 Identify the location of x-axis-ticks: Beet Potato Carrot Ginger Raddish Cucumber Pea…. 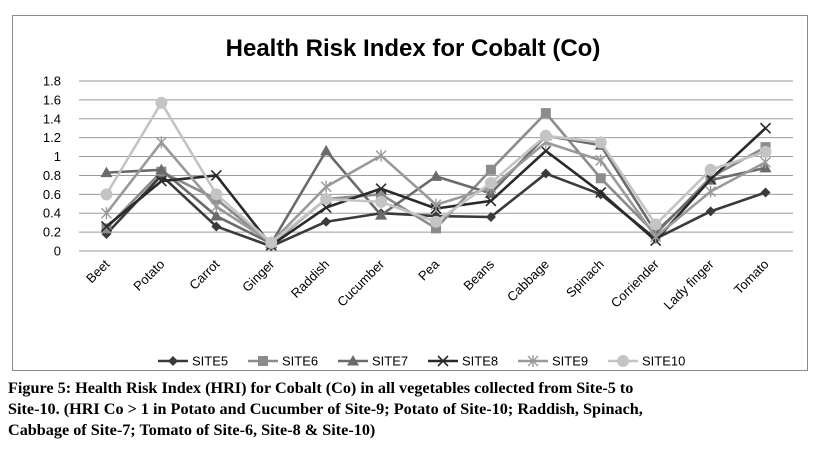
(427, 284).